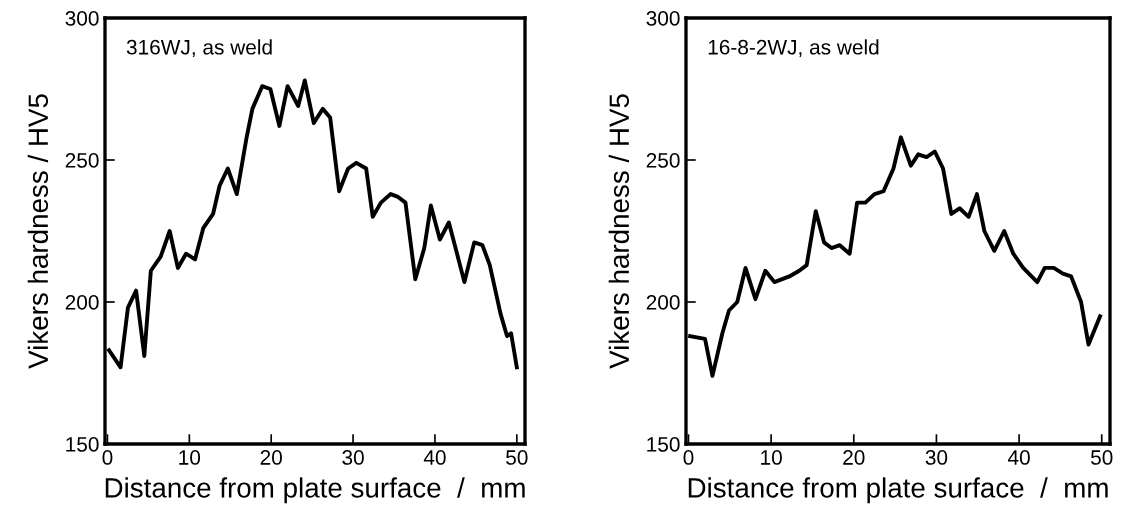 The image size is (1135, 523). Describe the element at coordinates (793, 48) in the screenshot. I see `annotation: 16-8-2WJ, as weld` at that location.